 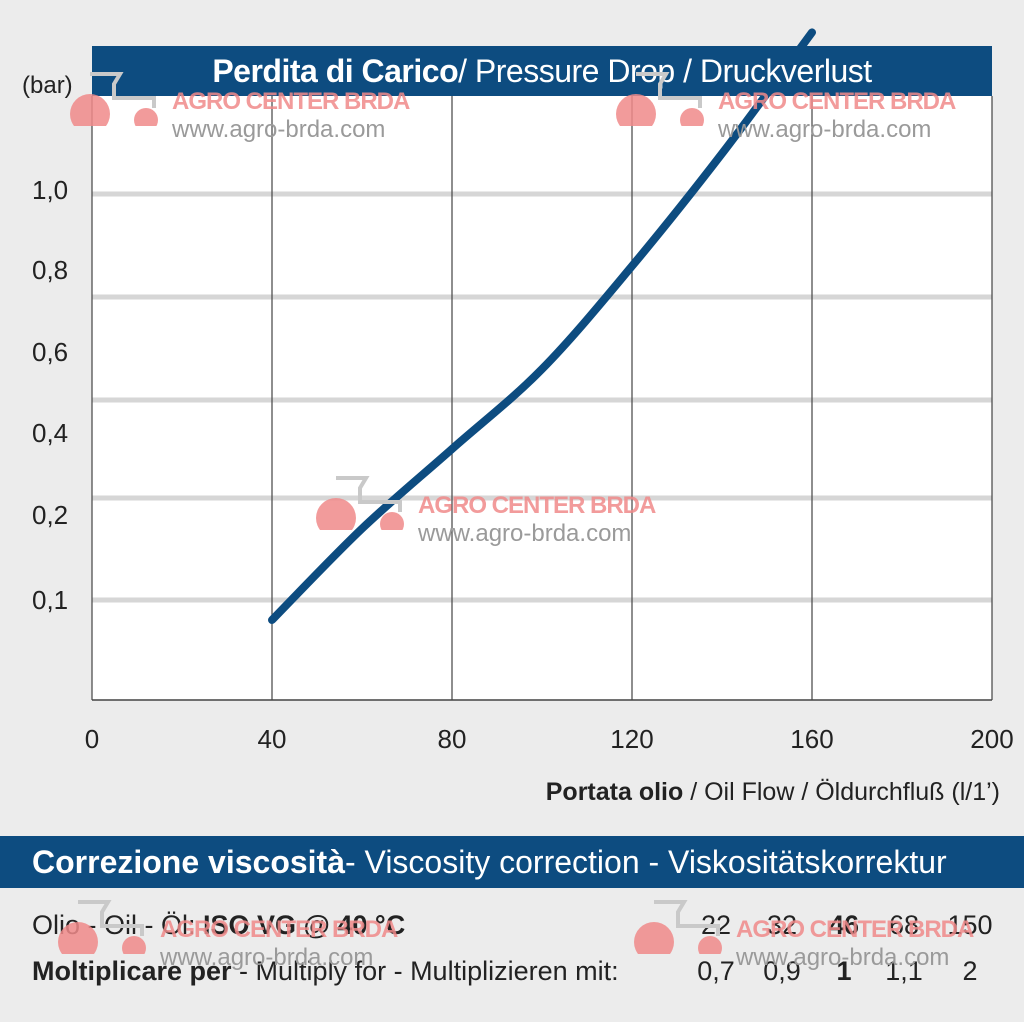 What do you see at coordinates (970, 925) in the screenshot?
I see `oil-value: 150` at bounding box center [970, 925].